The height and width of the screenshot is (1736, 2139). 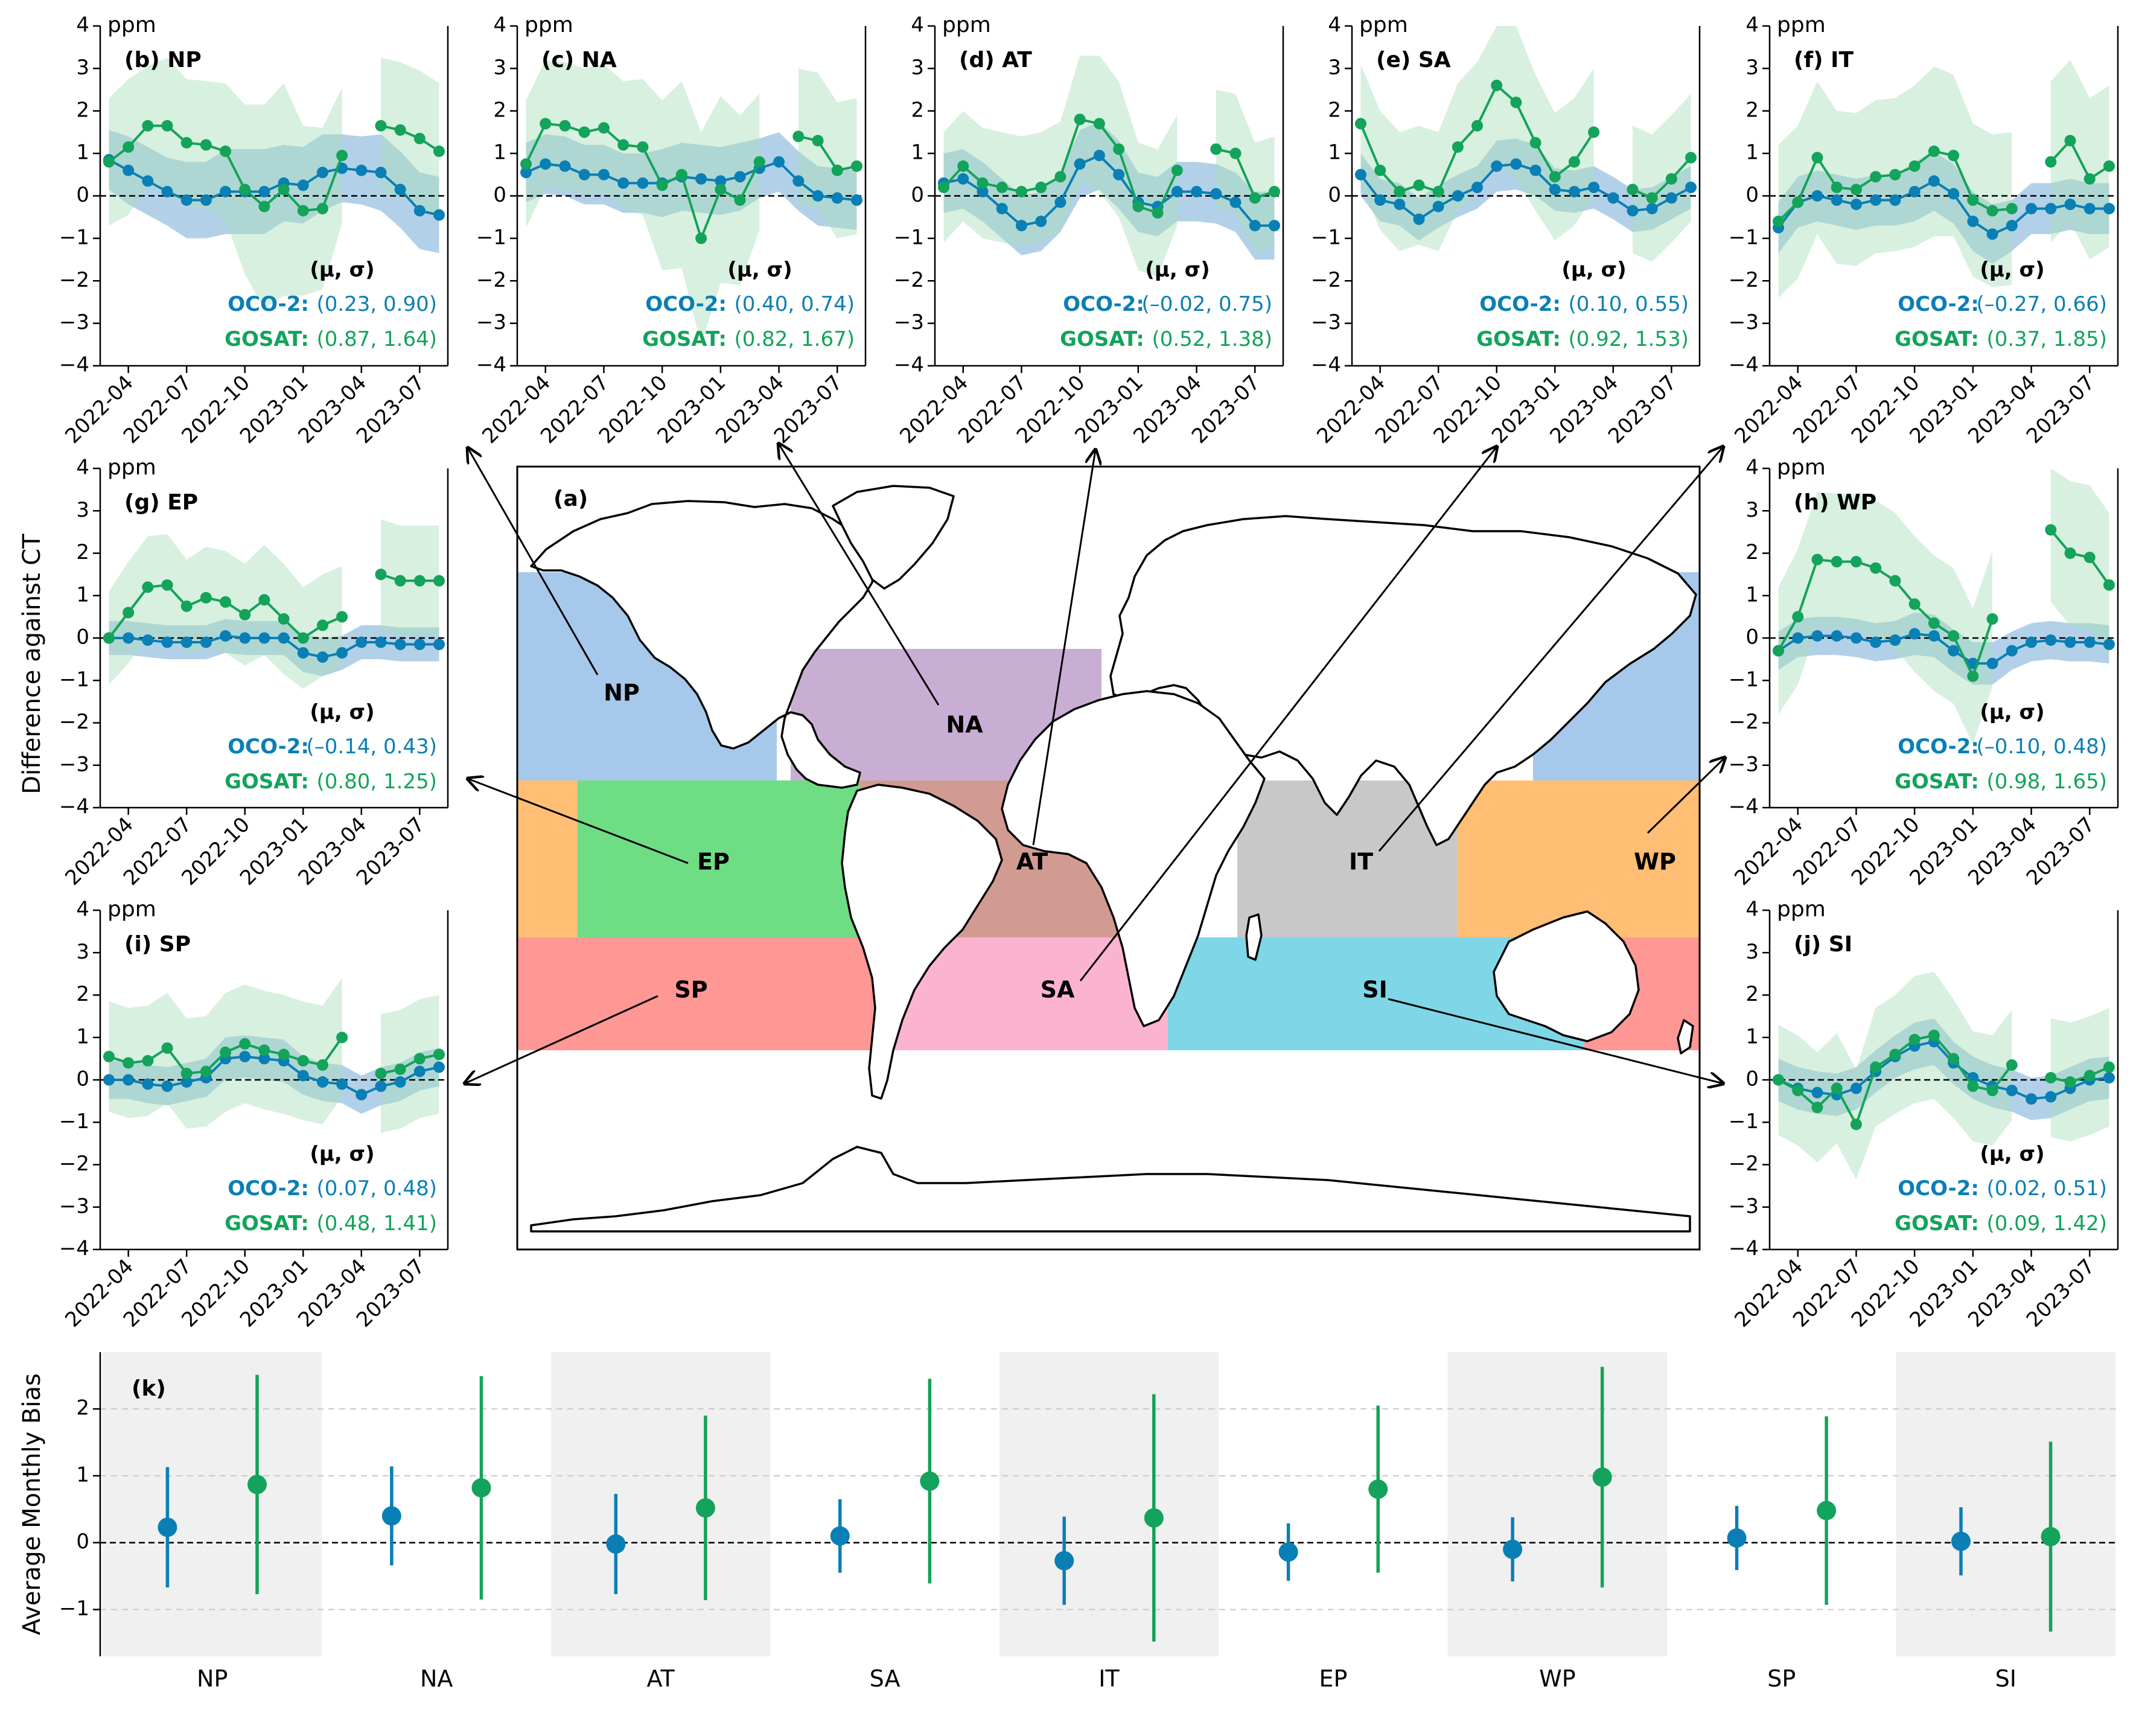 What do you see at coordinates (616, 1544) in the screenshot?
I see `point-oco-2-at` at bounding box center [616, 1544].